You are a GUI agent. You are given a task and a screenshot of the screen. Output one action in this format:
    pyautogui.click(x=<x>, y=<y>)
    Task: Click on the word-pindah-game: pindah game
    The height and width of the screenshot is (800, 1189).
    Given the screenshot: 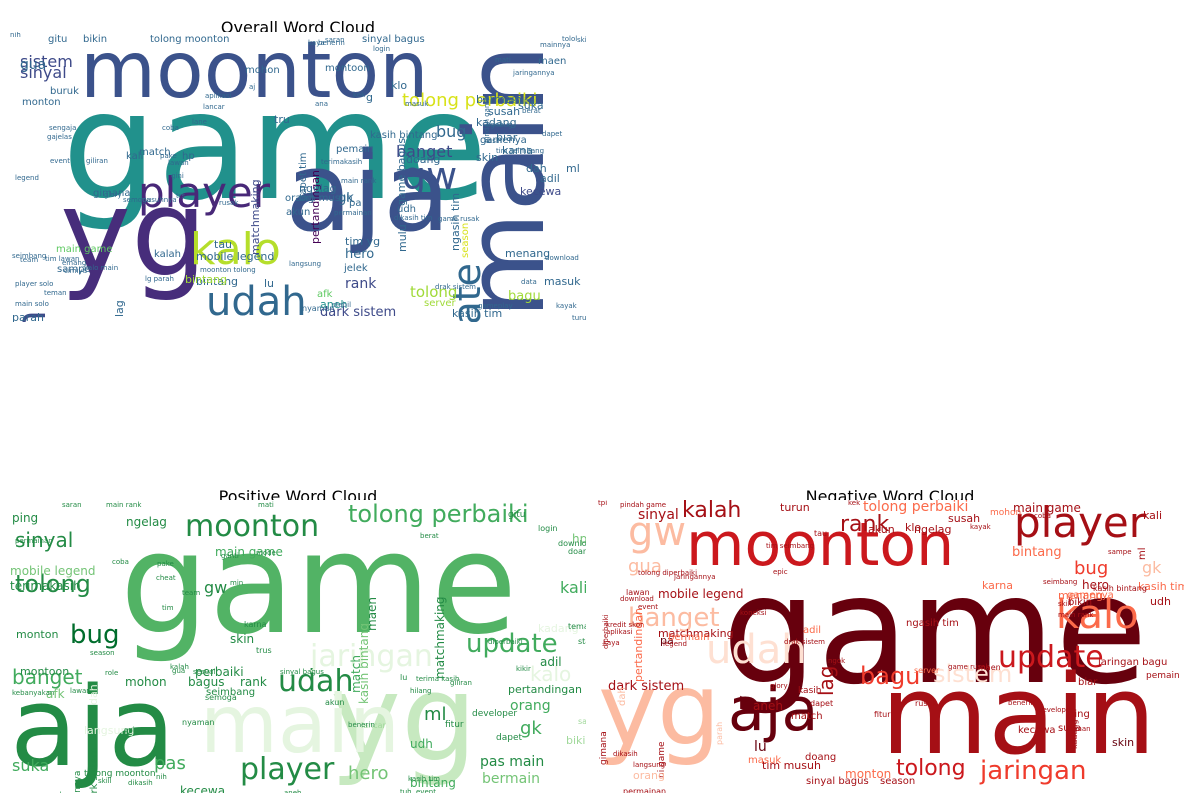 What is the action you would take?
    pyautogui.click(x=487, y=120)
    